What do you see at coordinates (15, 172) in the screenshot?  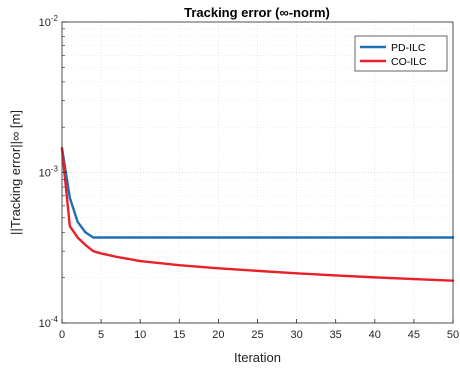 I see `y-axis-label: ||Tracking error||∞ [m]` at bounding box center [15, 172].